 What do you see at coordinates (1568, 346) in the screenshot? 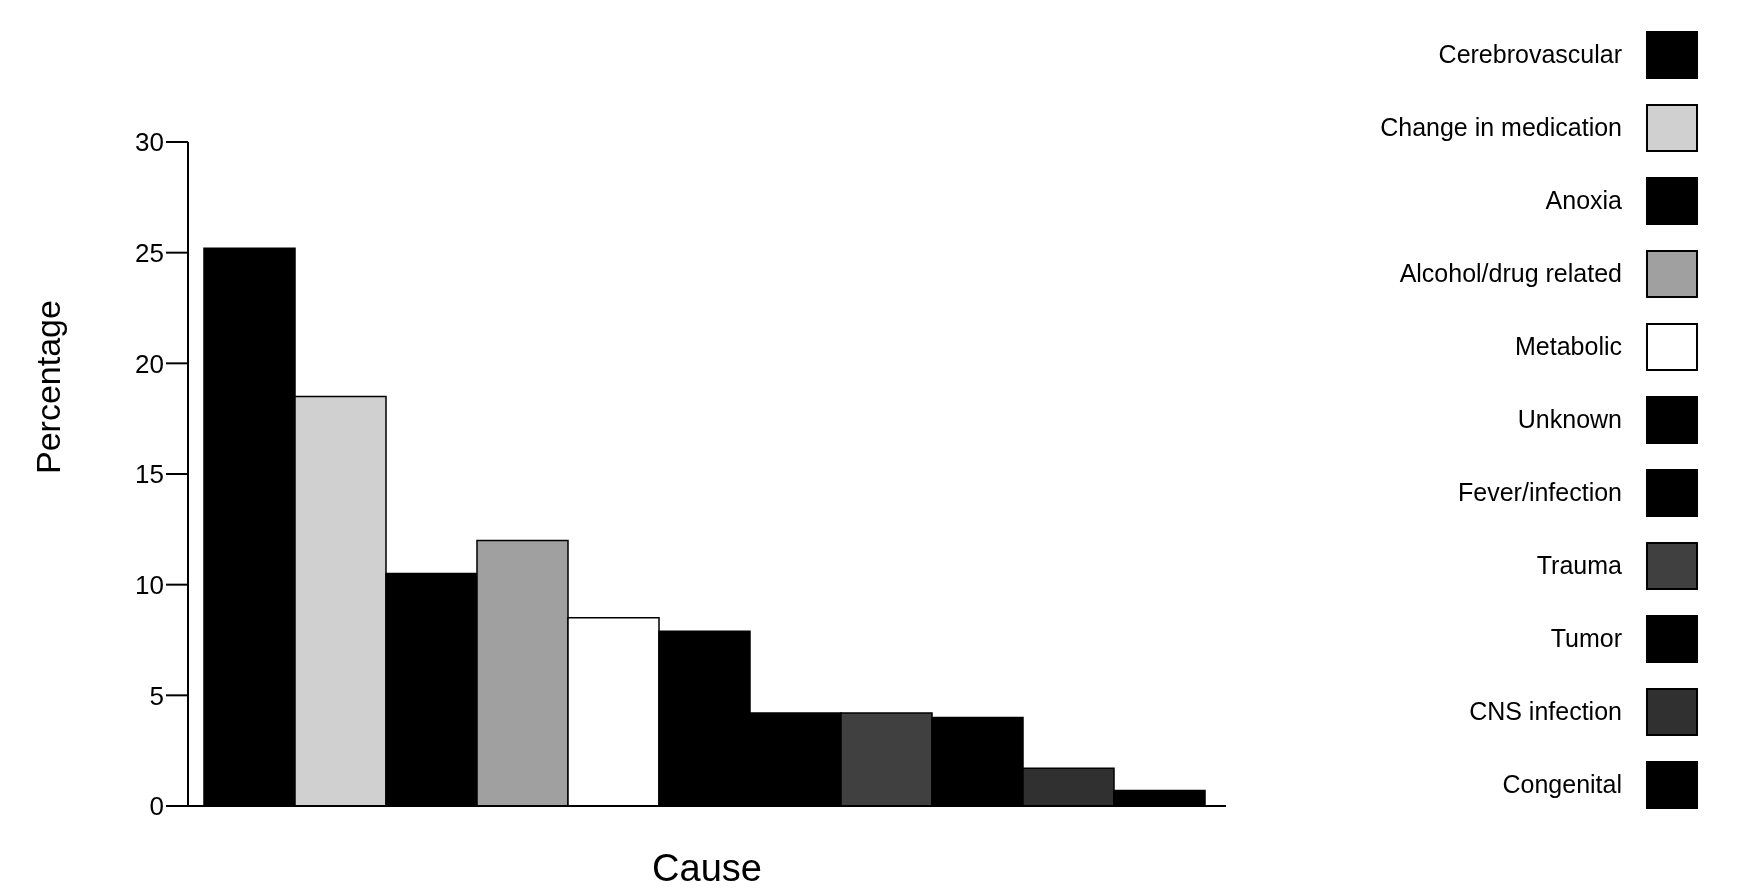
I see `legend-label: Metabolic` at bounding box center [1568, 346].